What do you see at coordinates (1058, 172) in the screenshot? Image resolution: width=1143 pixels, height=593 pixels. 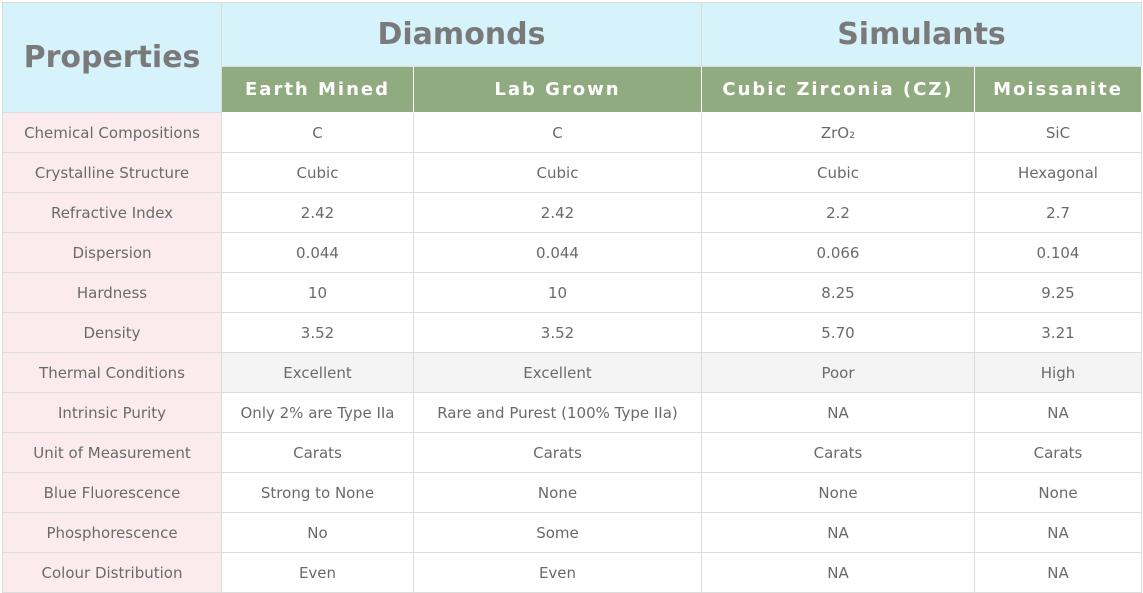 I see `table-cell: Hexagonal` at bounding box center [1058, 172].